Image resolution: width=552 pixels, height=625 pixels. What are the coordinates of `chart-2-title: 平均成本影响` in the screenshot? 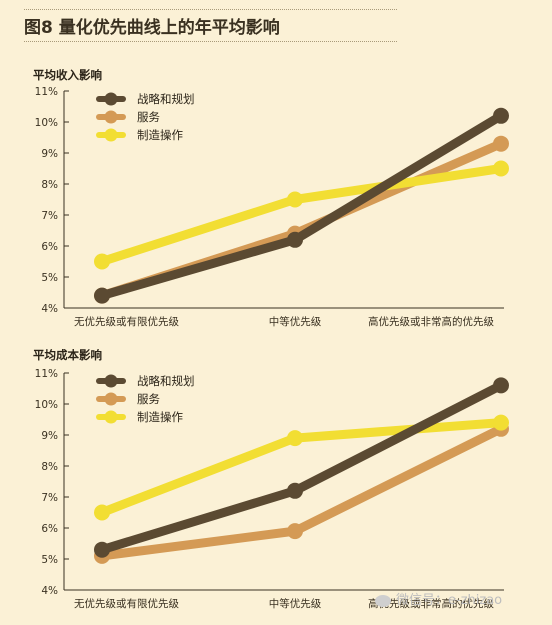 It's located at (67, 355).